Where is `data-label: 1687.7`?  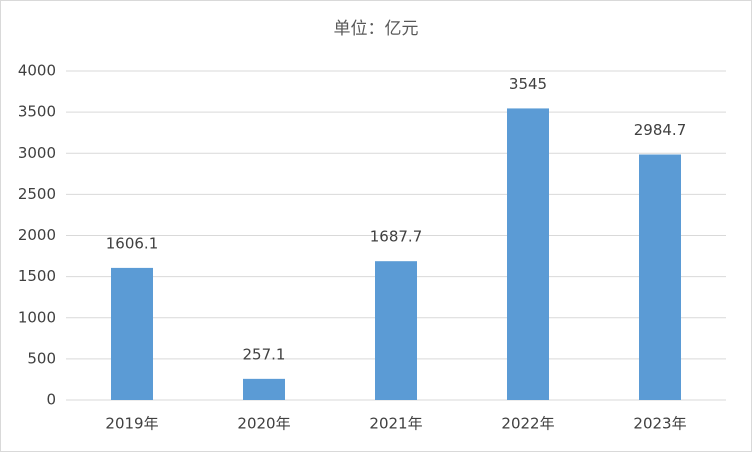
data-label: 1687.7 is located at coordinates (396, 237).